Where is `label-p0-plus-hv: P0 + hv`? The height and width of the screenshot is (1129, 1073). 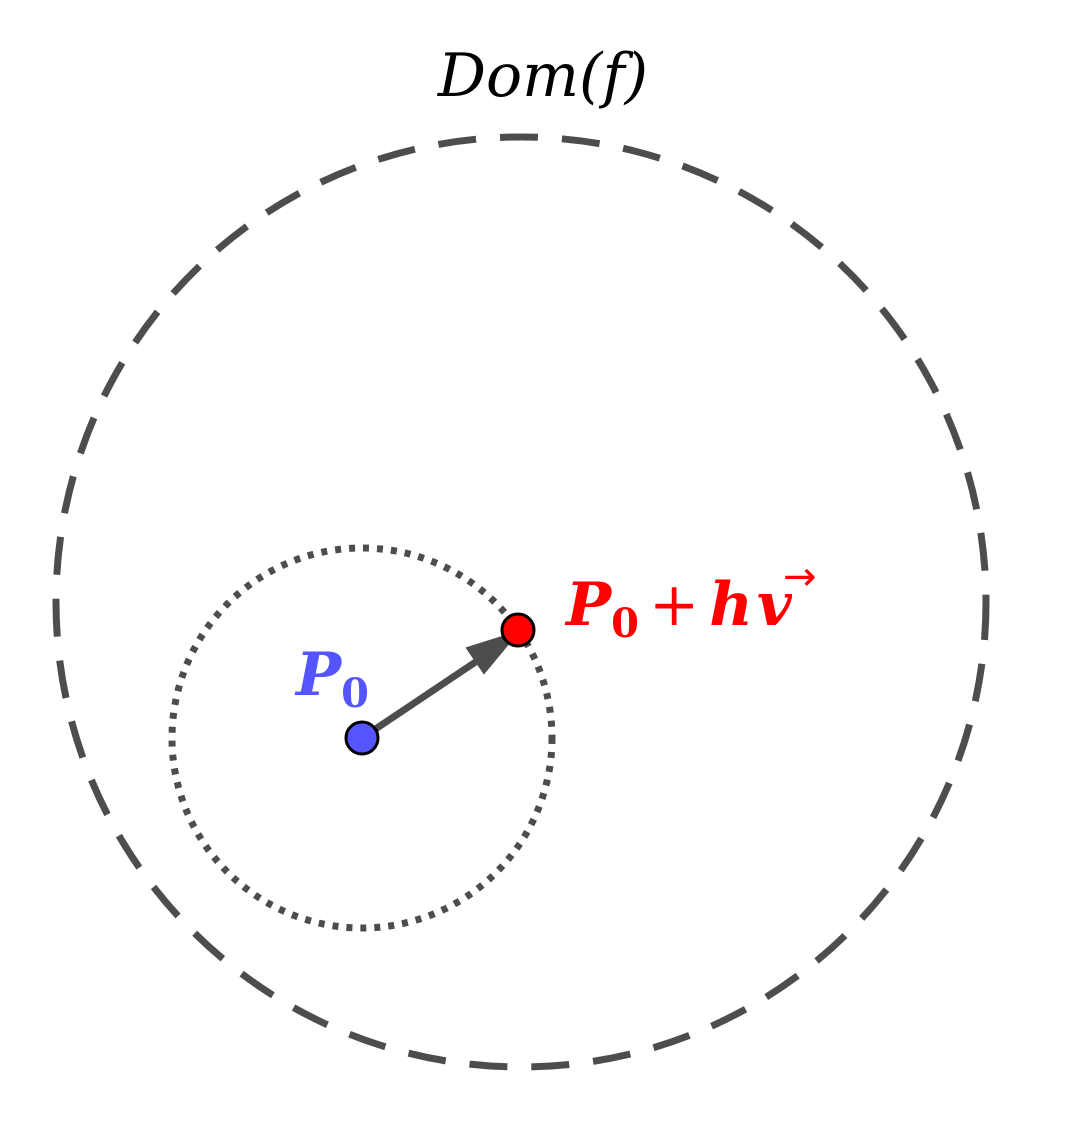 label-p0-plus-hv: P0 + hv is located at coordinates (678, 608).